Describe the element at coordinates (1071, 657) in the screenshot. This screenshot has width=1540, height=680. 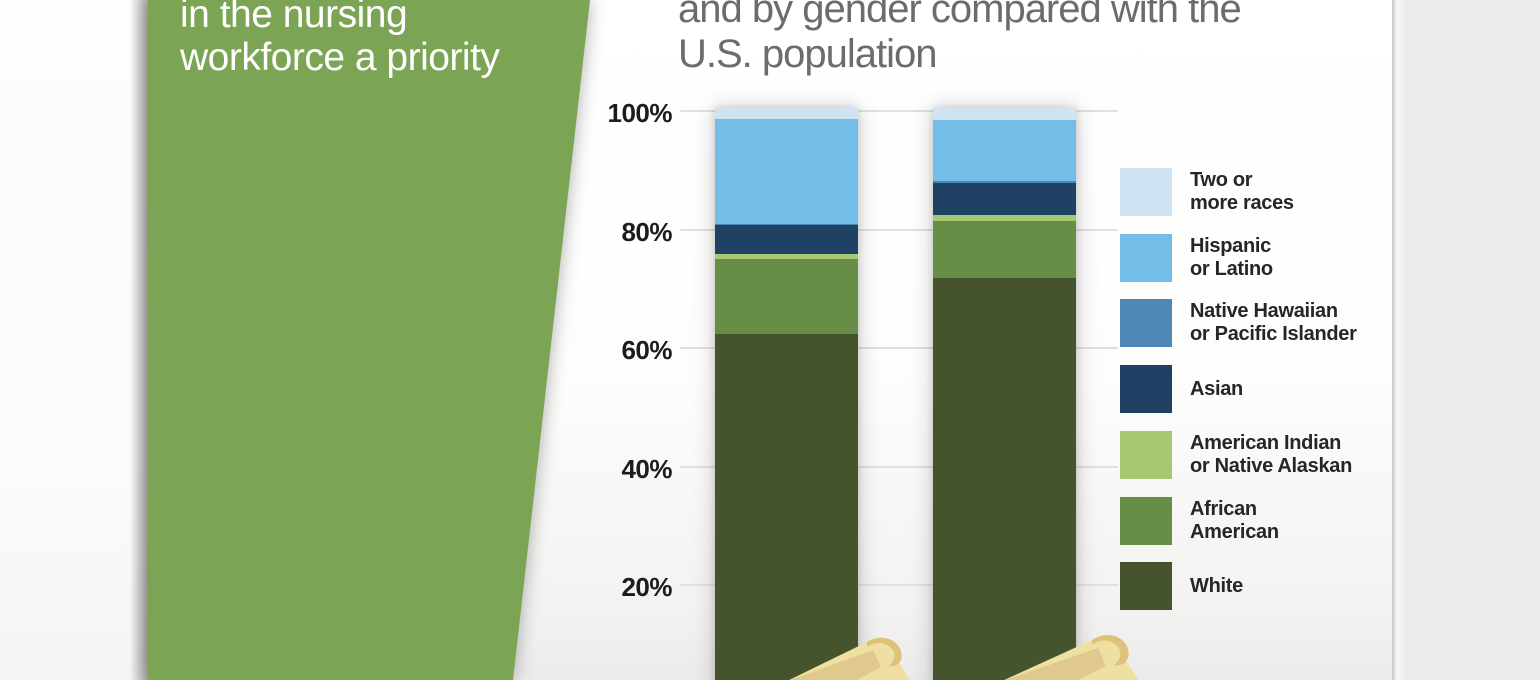
I see `bar2-paper-curl-decoration` at that location.